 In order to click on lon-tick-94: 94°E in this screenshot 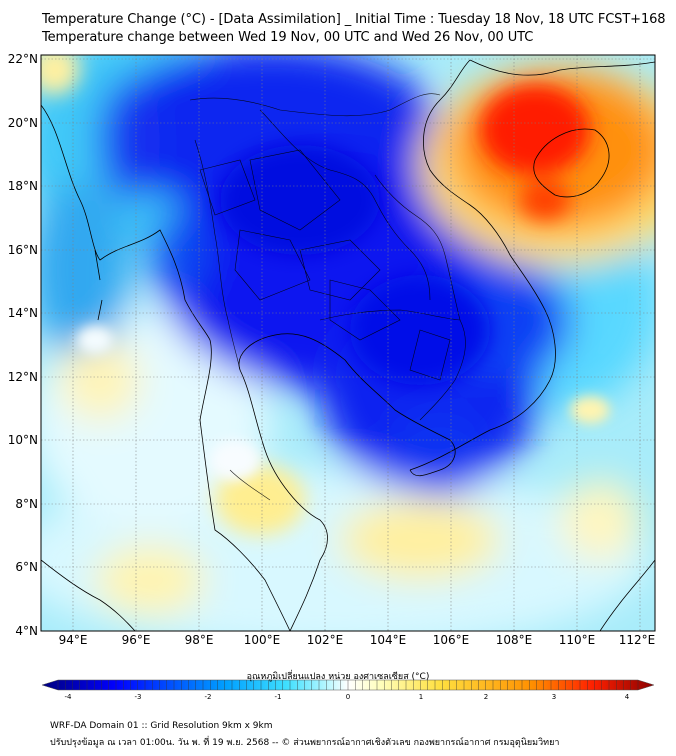, I will do `click(73, 640)`.